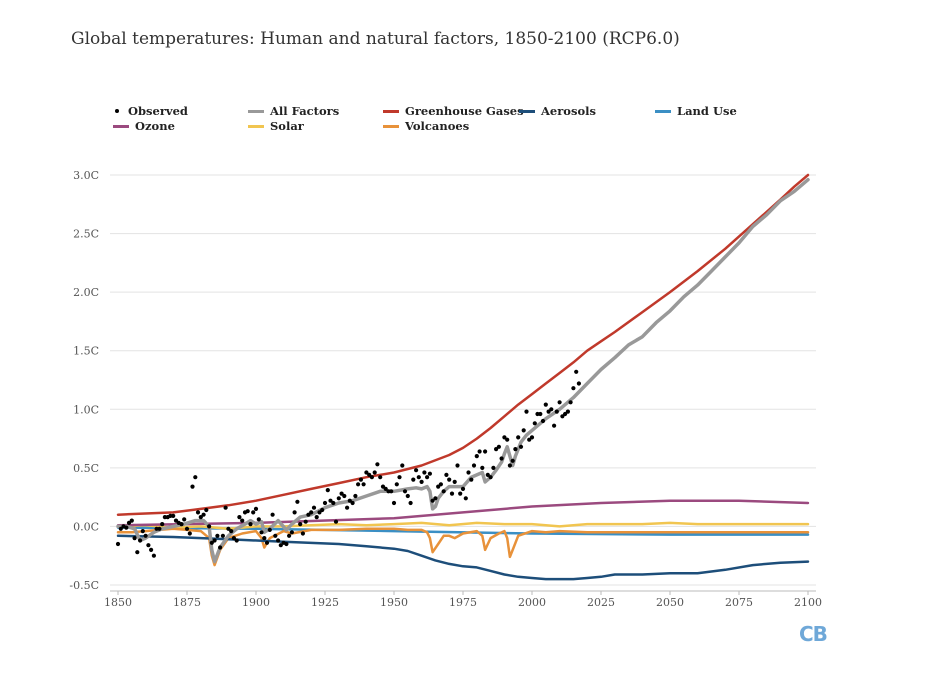 Image resolution: width=936 pixels, height=689 pixels. I want to click on legend-item-land-use: Land Use, so click(696, 111).